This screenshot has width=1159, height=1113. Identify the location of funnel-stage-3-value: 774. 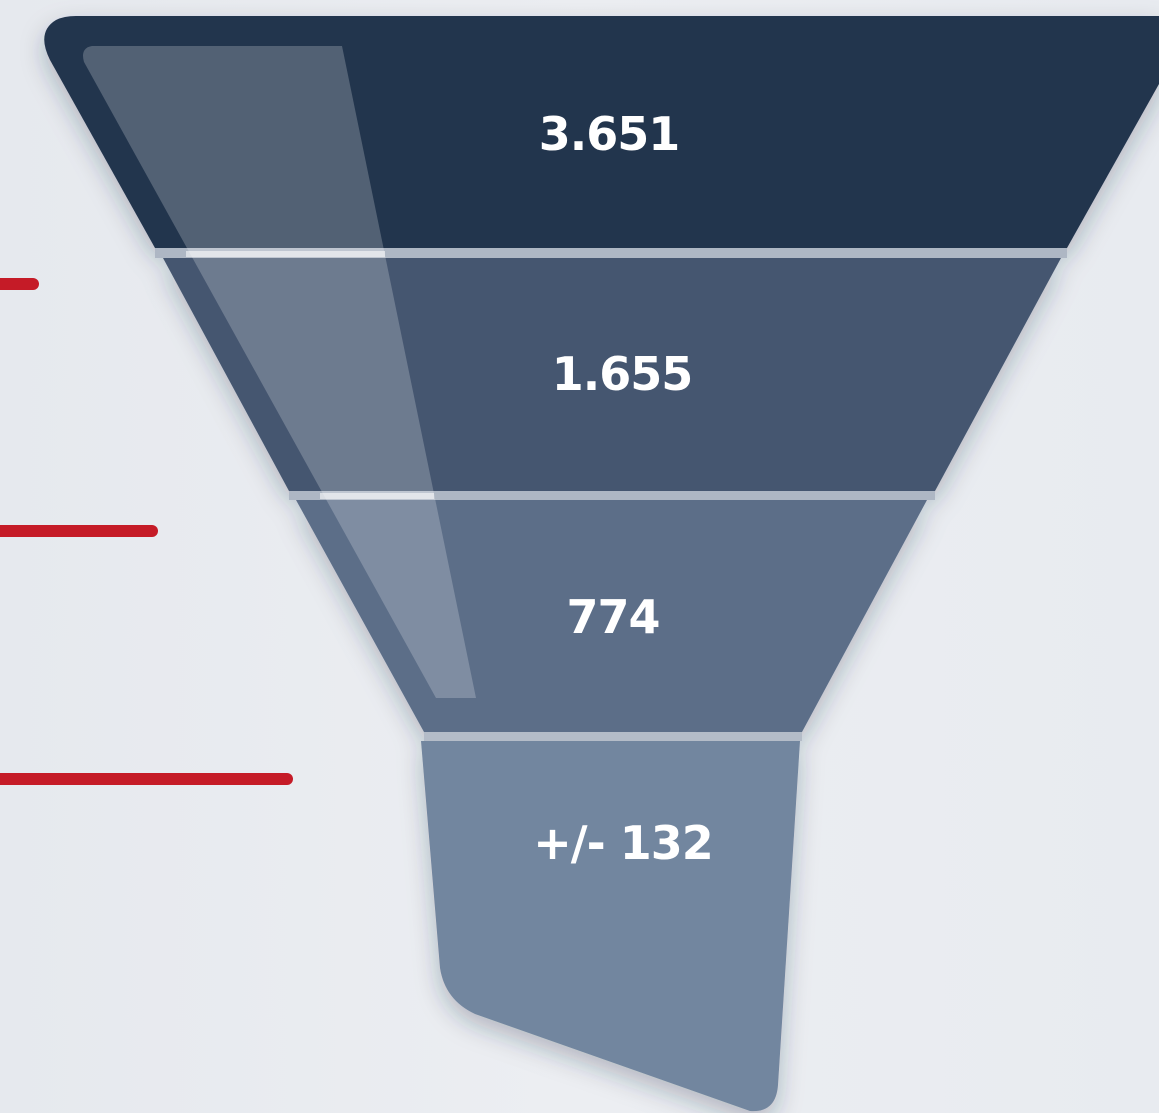
(612, 617).